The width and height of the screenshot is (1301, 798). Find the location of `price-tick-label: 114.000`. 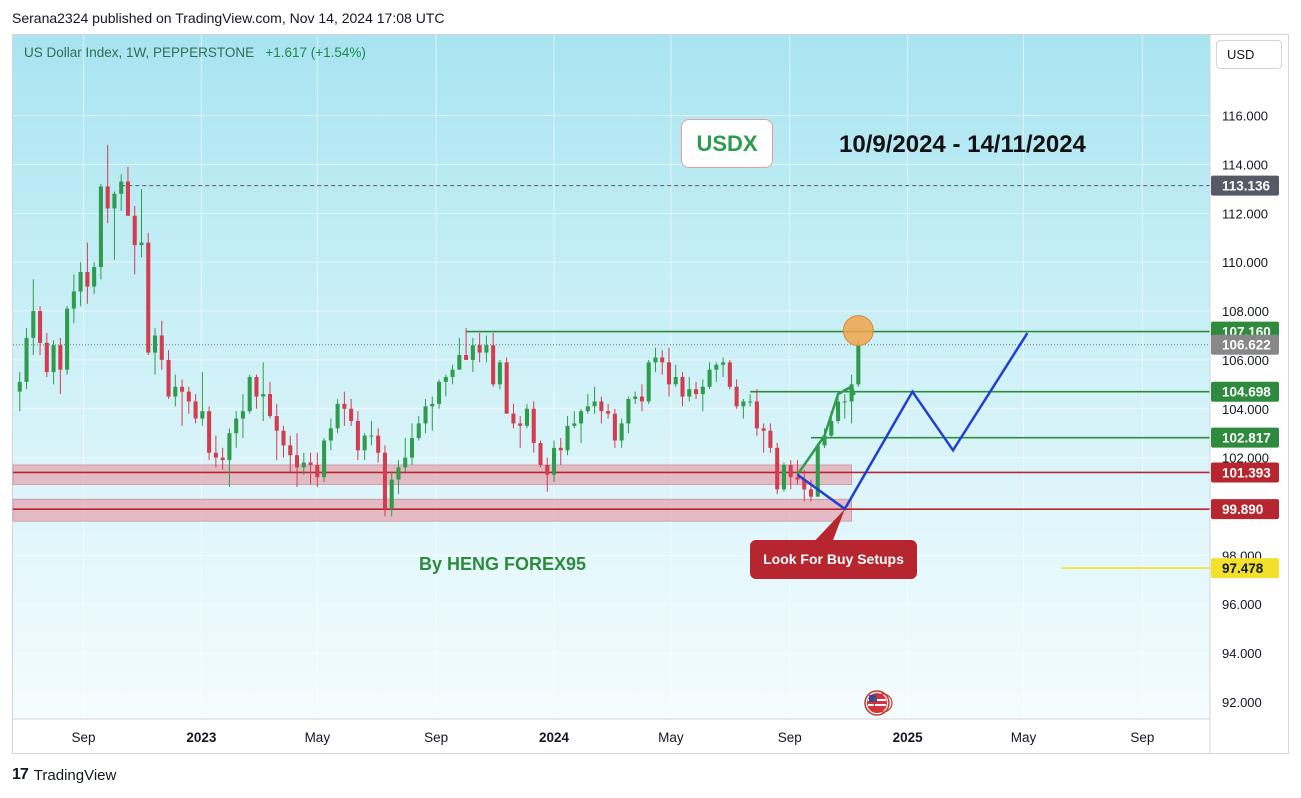

price-tick-label: 114.000 is located at coordinates (1245, 164).